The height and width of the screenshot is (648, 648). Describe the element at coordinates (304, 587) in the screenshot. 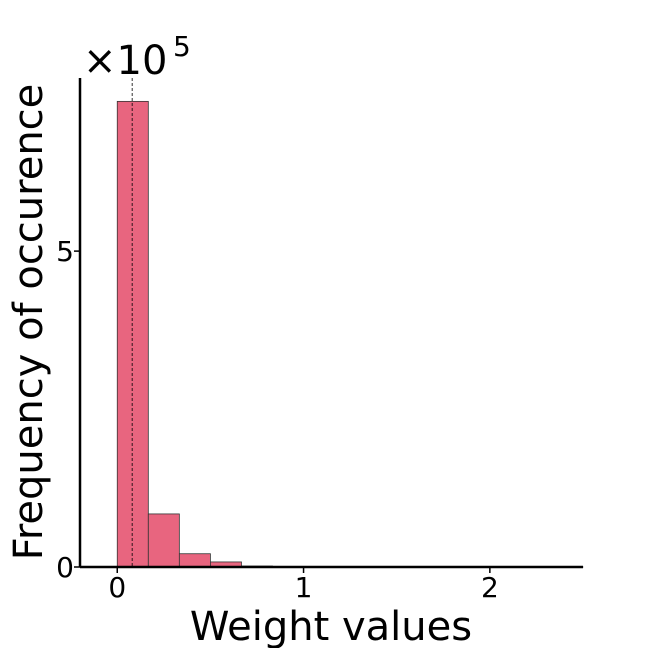

I see `x-tick-label: 1` at that location.